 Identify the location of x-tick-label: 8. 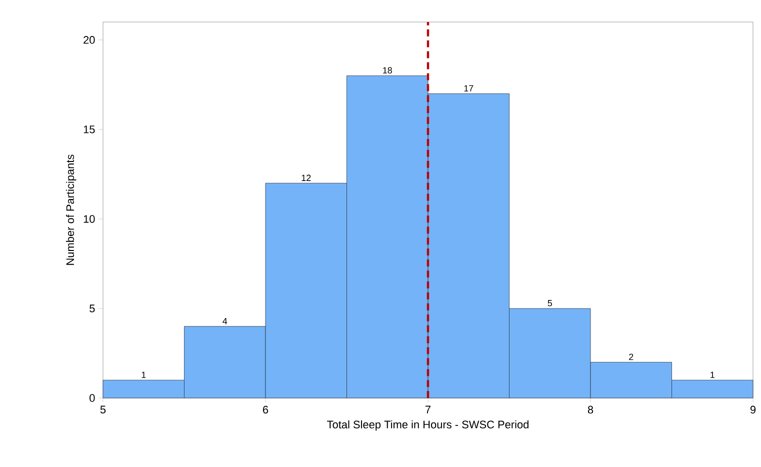
(591, 410).